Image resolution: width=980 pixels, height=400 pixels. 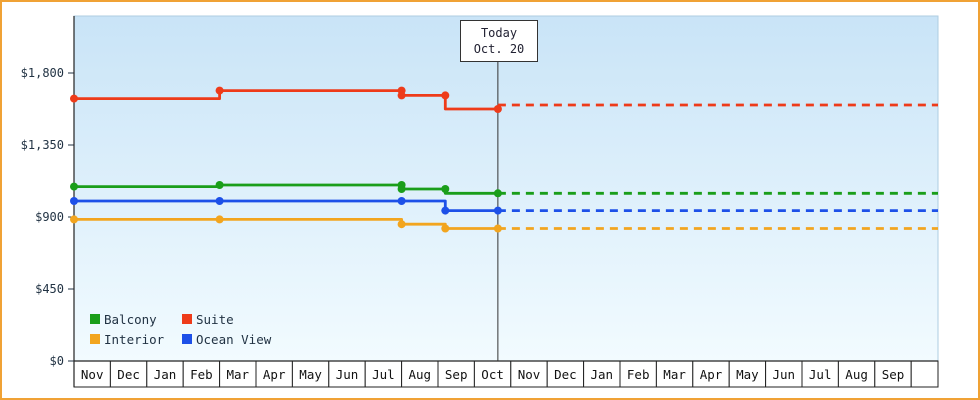 What do you see at coordinates (499, 41) in the screenshot?
I see `today-label-box: Today Oct. 20` at bounding box center [499, 41].